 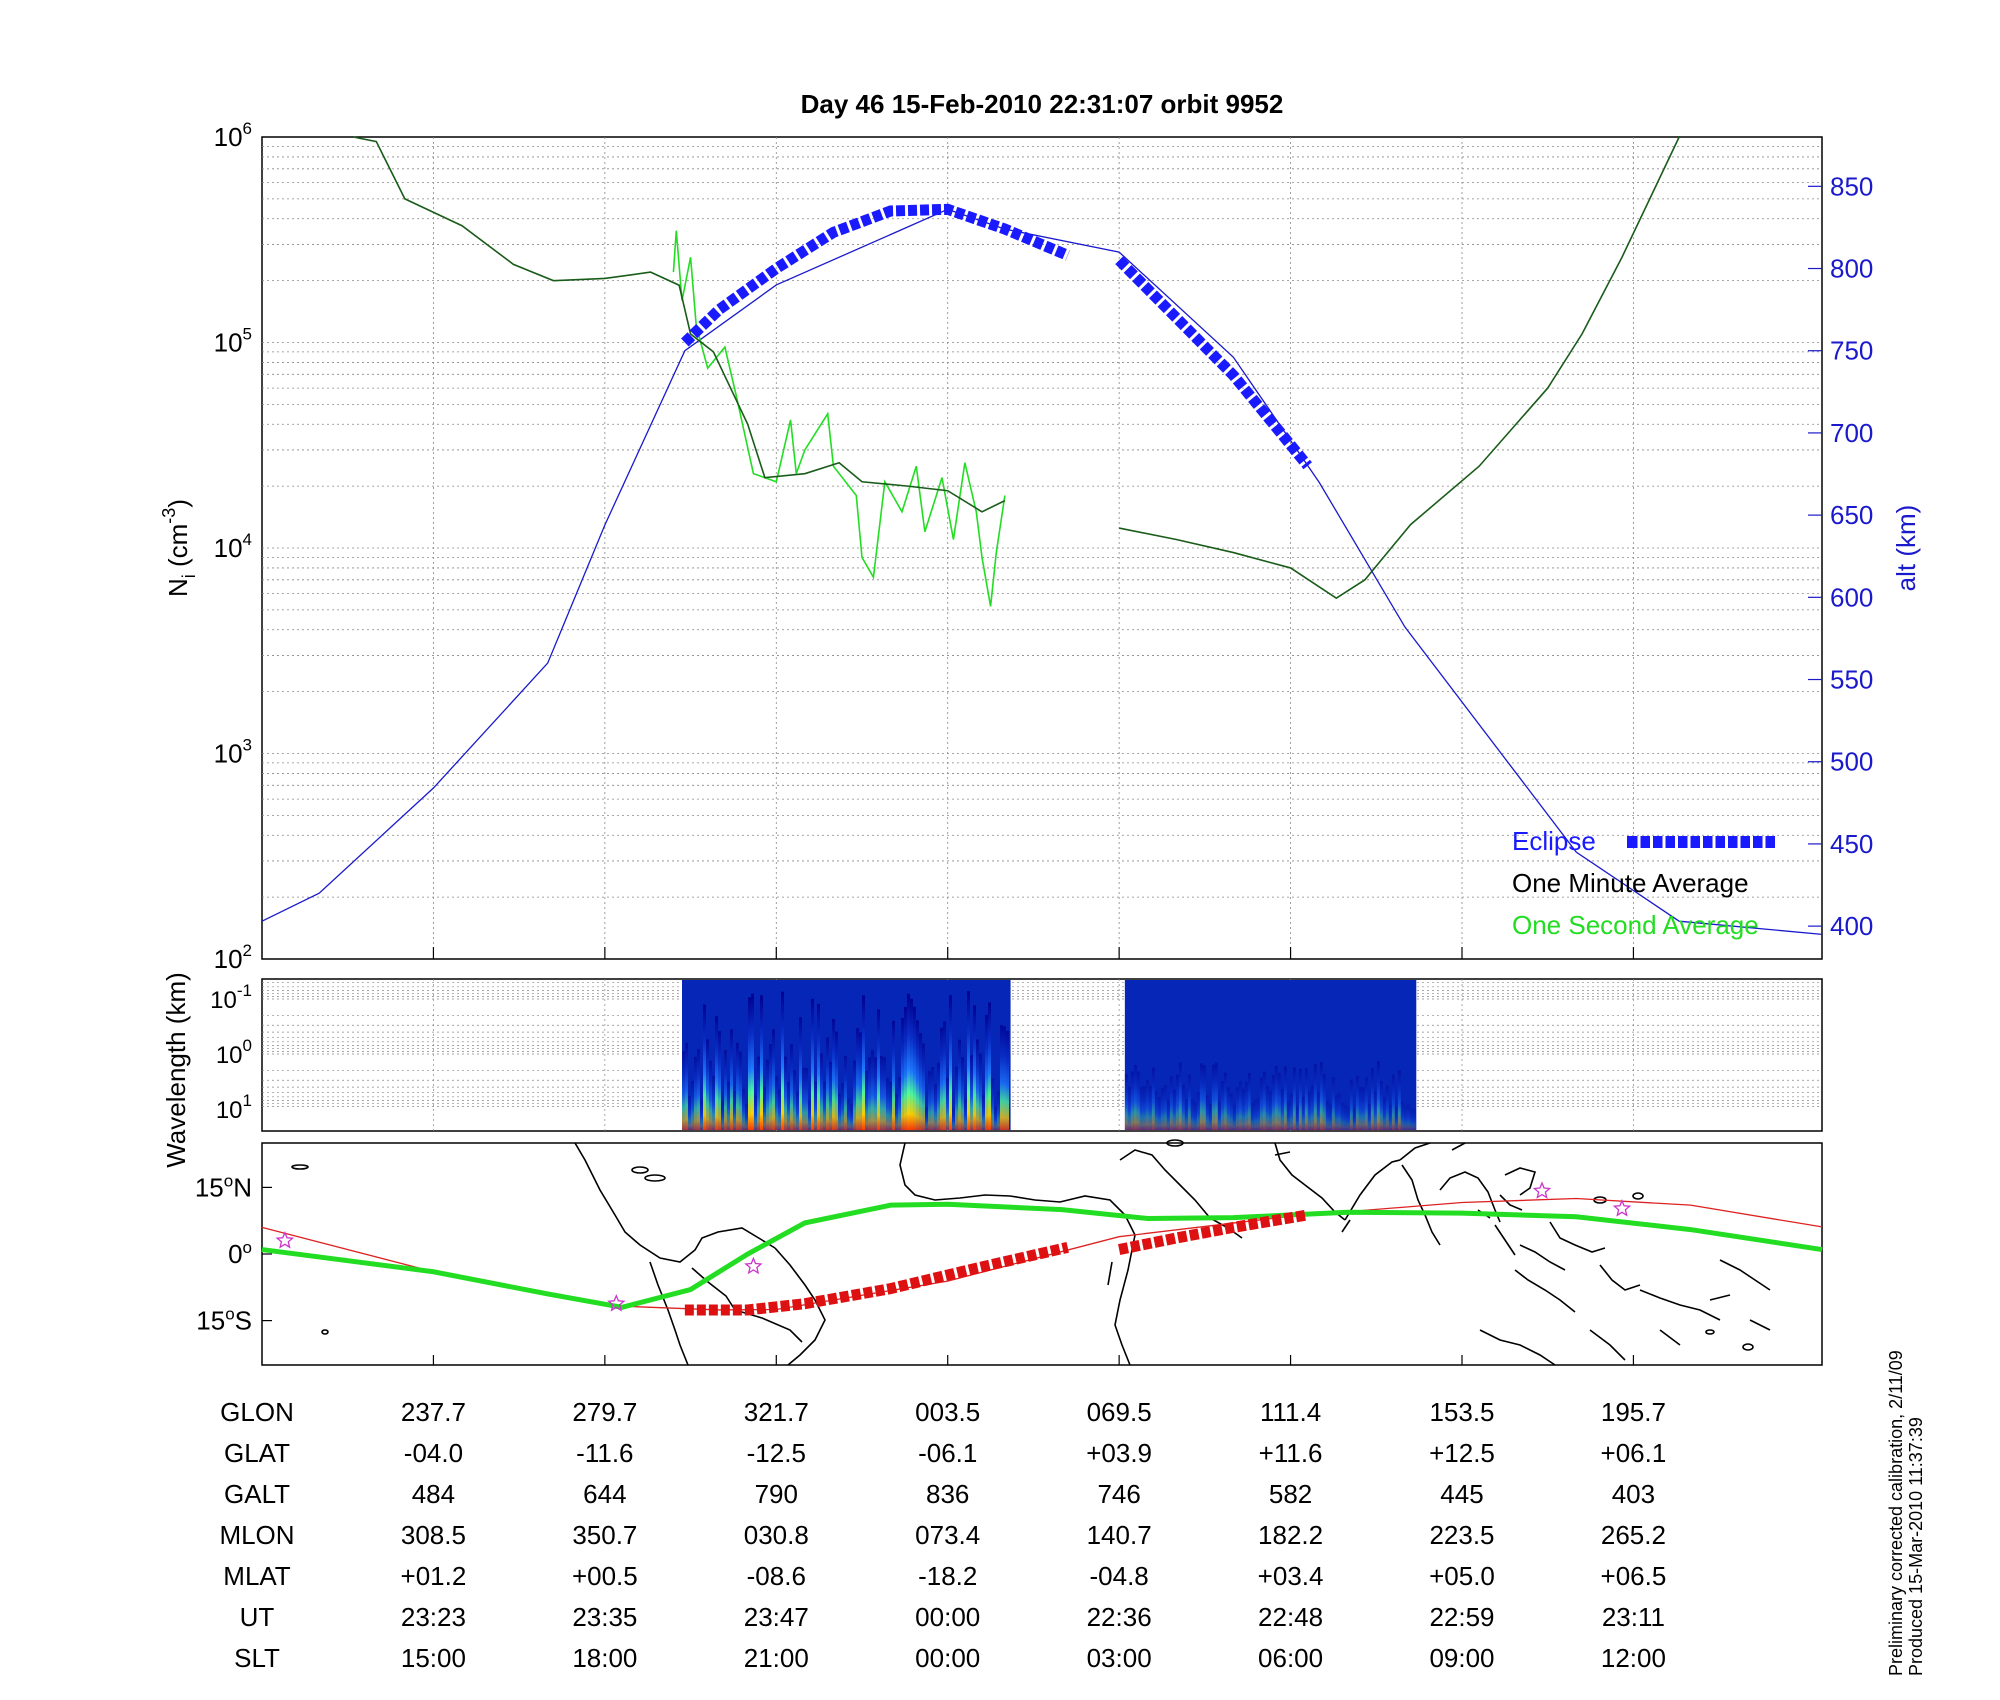 I want to click on table-cell: -08.6, so click(x=776, y=1576).